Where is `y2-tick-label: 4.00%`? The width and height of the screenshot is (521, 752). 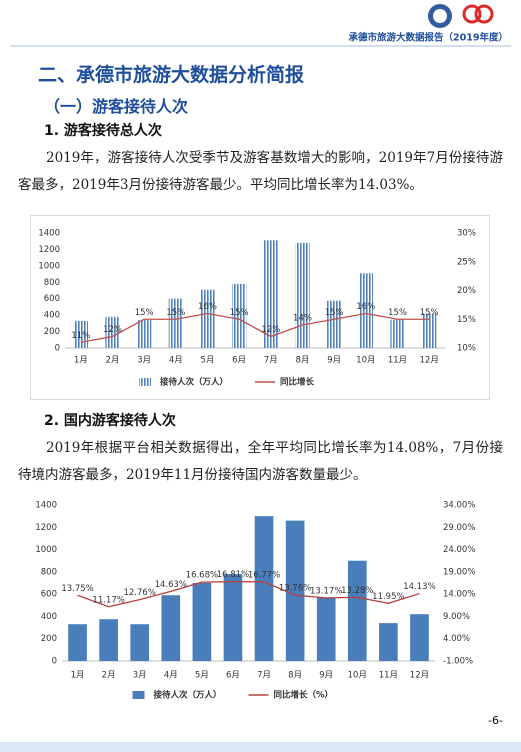 y2-tick-label: 4.00% is located at coordinates (456, 639).